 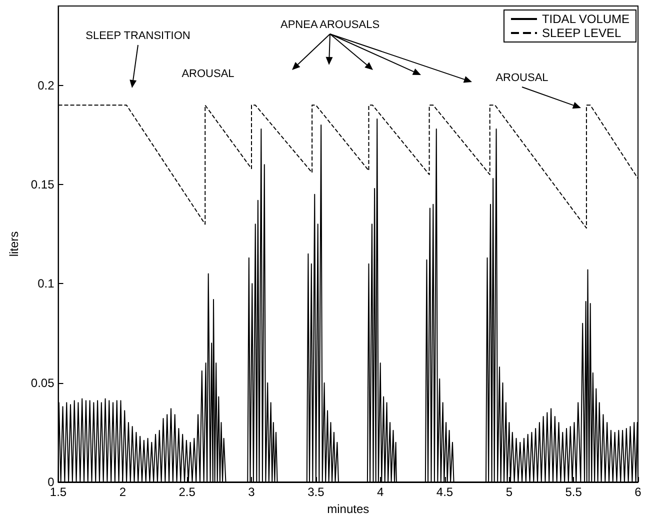 What do you see at coordinates (445, 492) in the screenshot?
I see `x-tick-label: 4.5` at bounding box center [445, 492].